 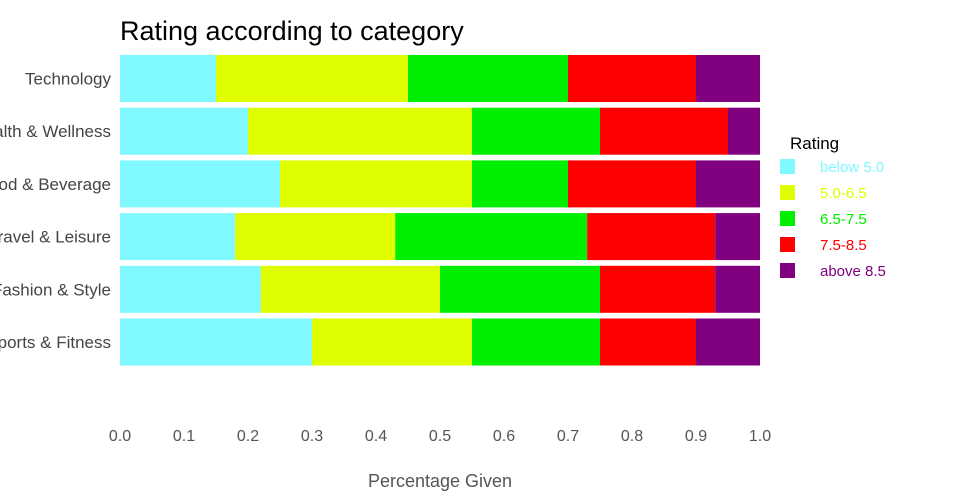 I want to click on x-tick-label-2: 0.2, so click(x=248, y=436).